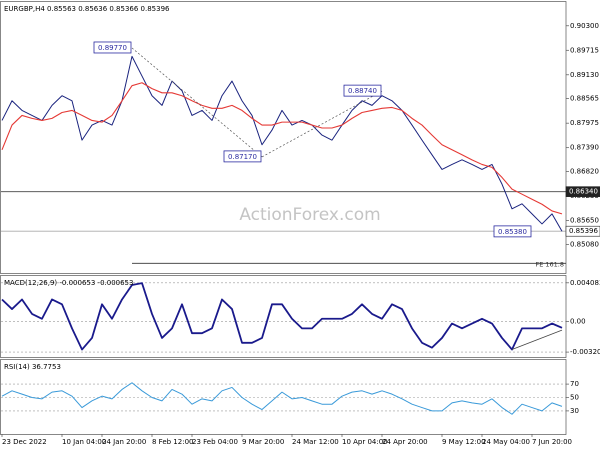 This screenshot has height=450, width=600. Describe the element at coordinates (405, 442) in the screenshot. I see `x-tick-label: 24 Apr 20:00` at that location.